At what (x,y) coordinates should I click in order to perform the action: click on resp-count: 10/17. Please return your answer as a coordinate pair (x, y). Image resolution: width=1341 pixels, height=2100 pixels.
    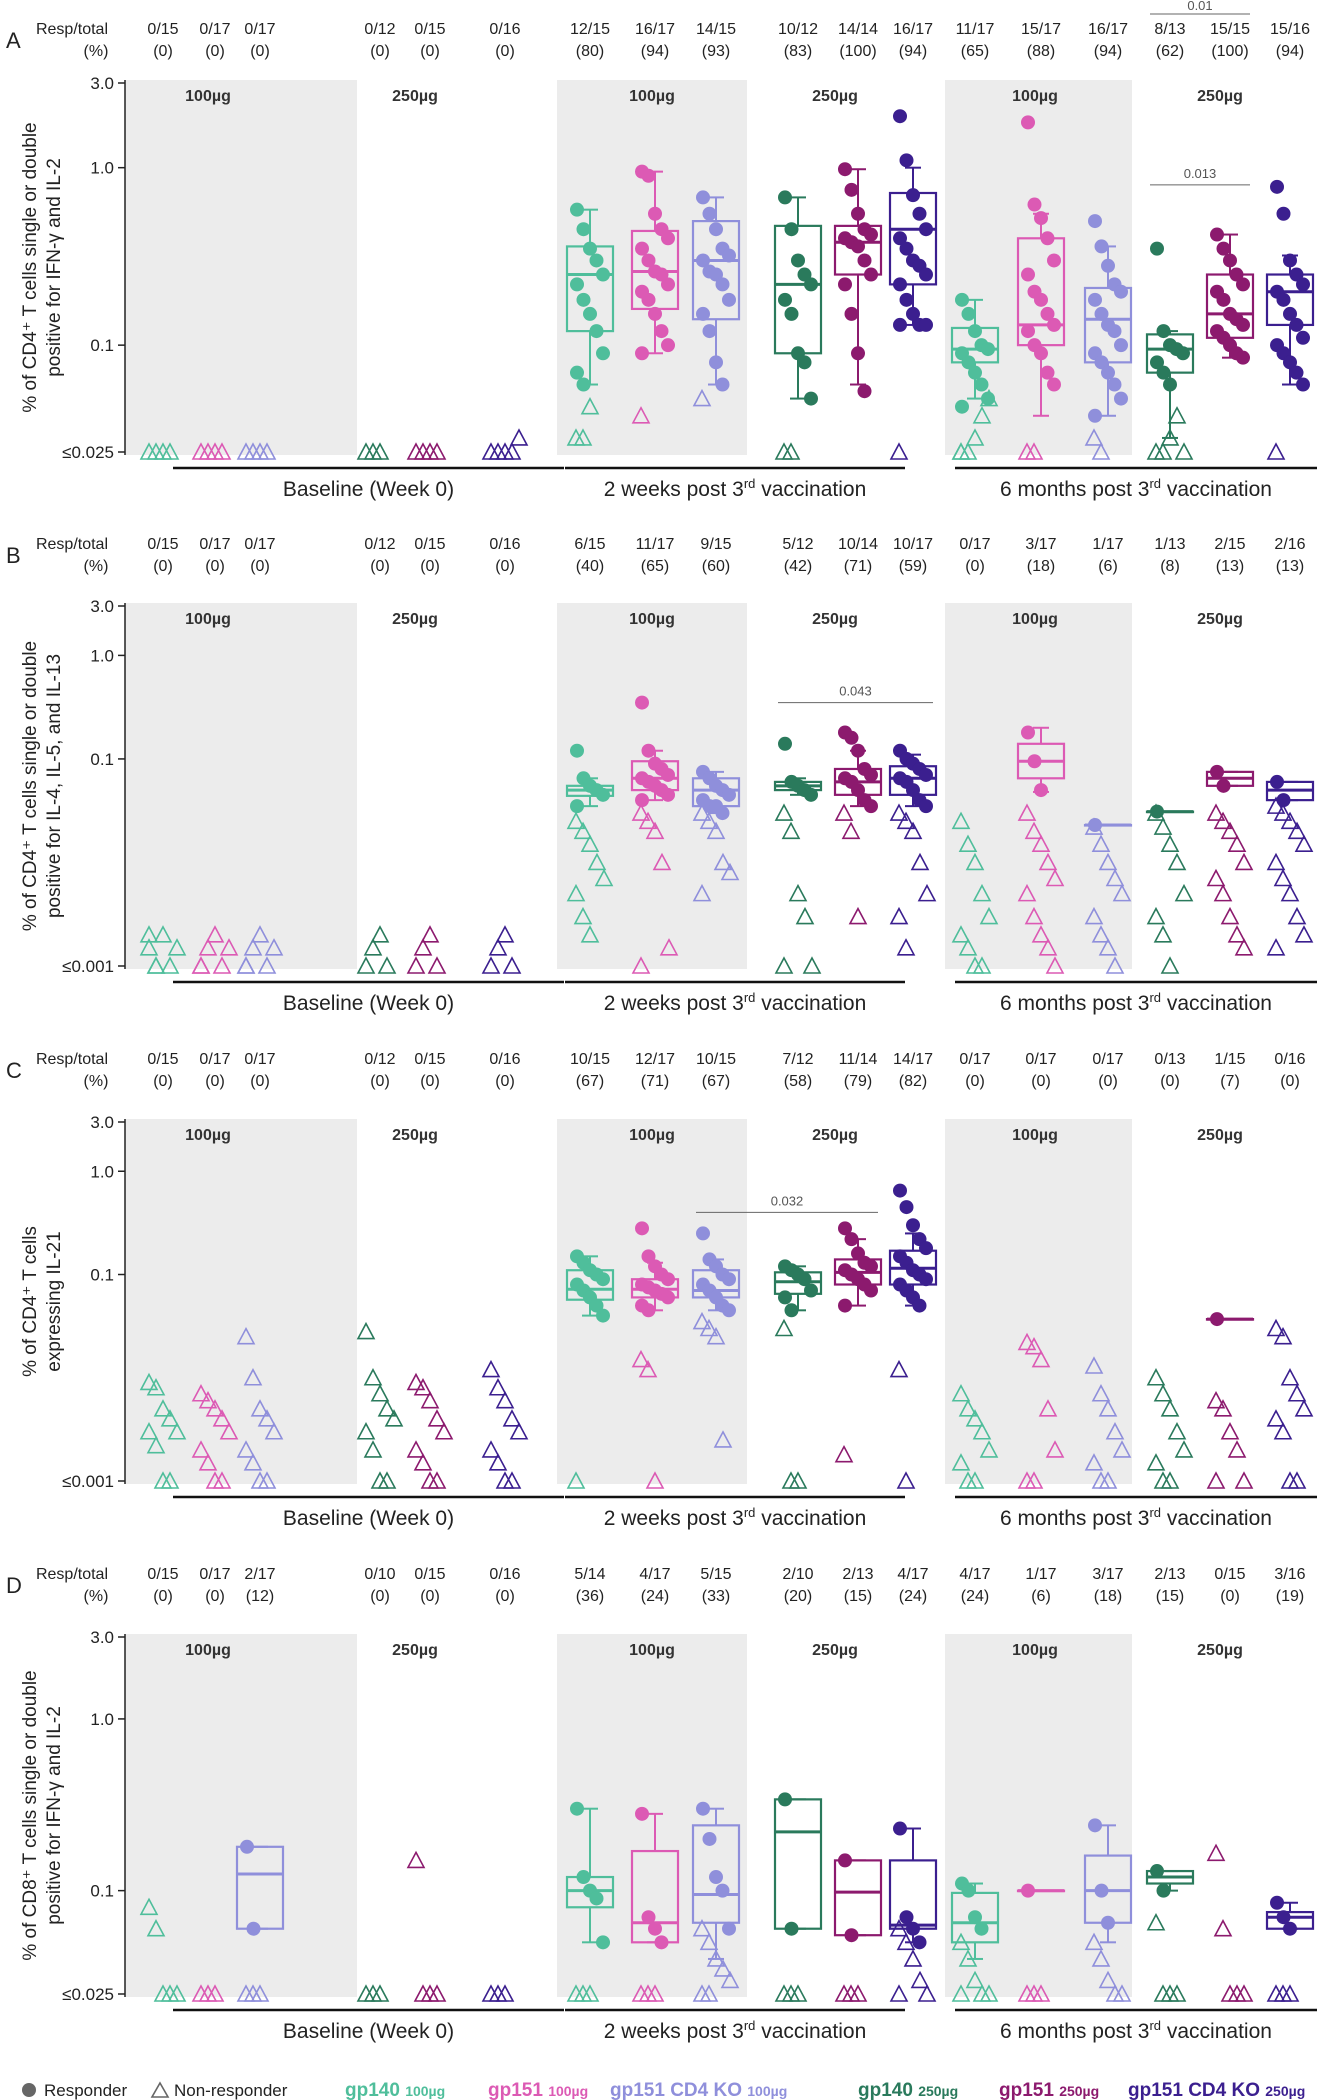
    Looking at the image, I should click on (913, 544).